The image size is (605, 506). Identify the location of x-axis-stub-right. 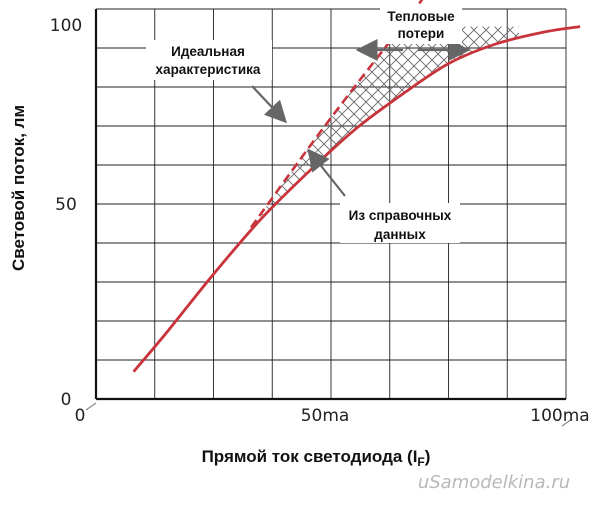
(567, 422).